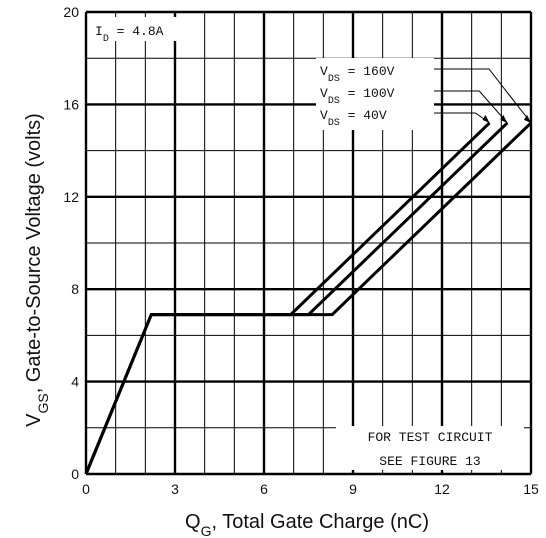 The width and height of the screenshot is (546, 538). I want to click on condition-annotation: ID = 4.8A, so click(144, 31).